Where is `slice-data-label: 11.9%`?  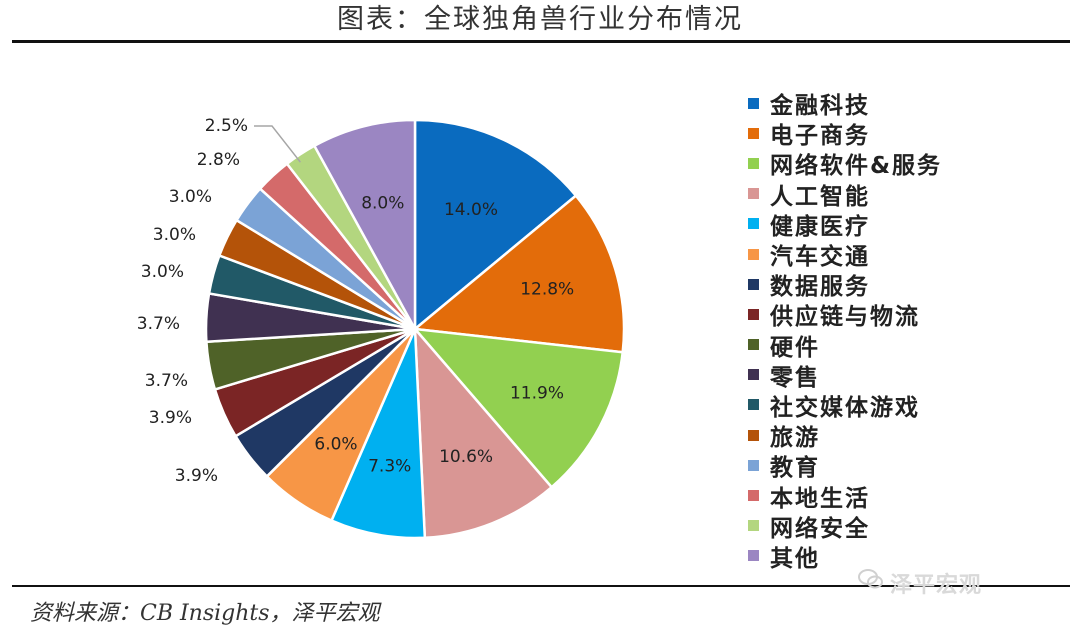
slice-data-label: 11.9% is located at coordinates (537, 393).